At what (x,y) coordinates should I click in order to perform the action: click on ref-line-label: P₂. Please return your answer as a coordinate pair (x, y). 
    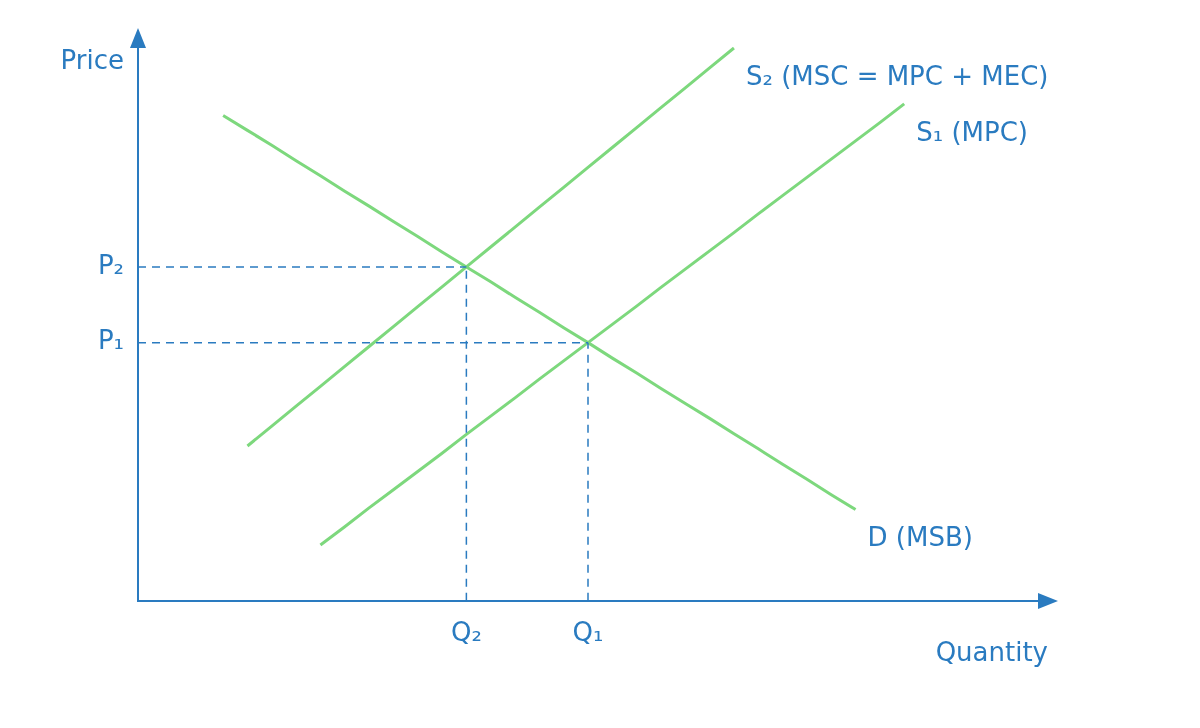
    Looking at the image, I should click on (110, 264).